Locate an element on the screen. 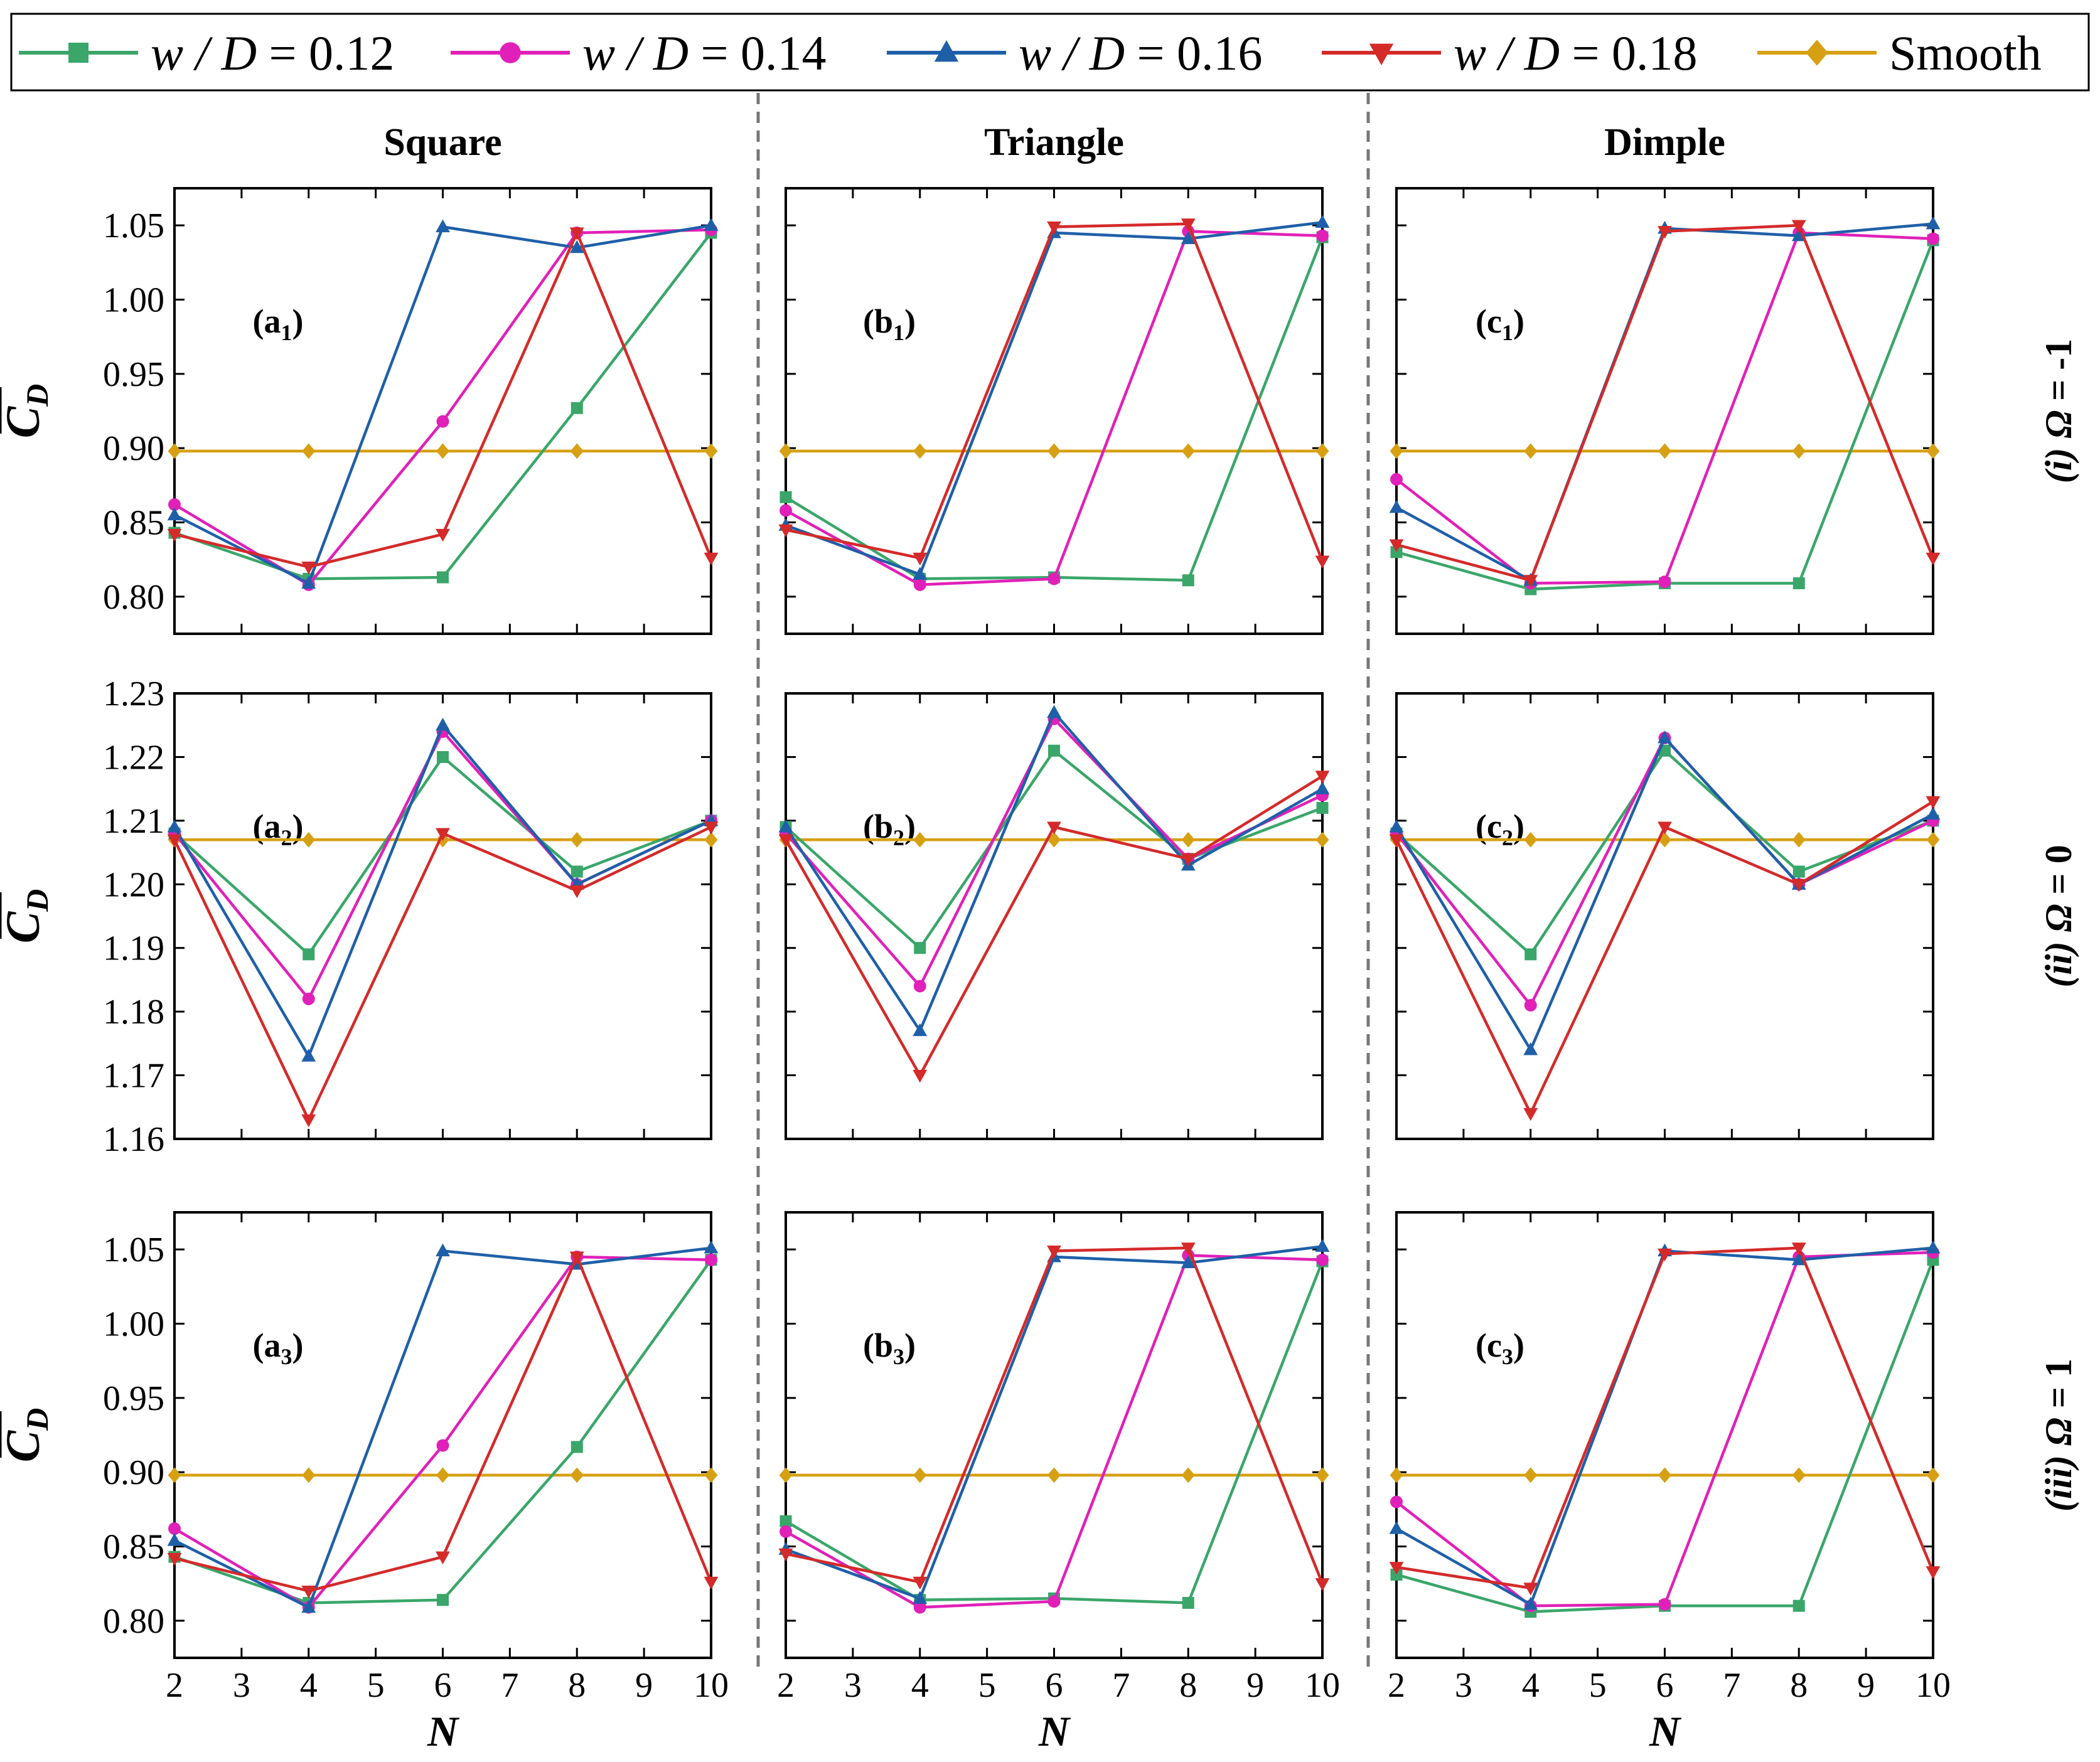 The width and height of the screenshot is (2100, 1762). row-label-2: (ii) Ω = 0 is located at coordinates (2058, 916).